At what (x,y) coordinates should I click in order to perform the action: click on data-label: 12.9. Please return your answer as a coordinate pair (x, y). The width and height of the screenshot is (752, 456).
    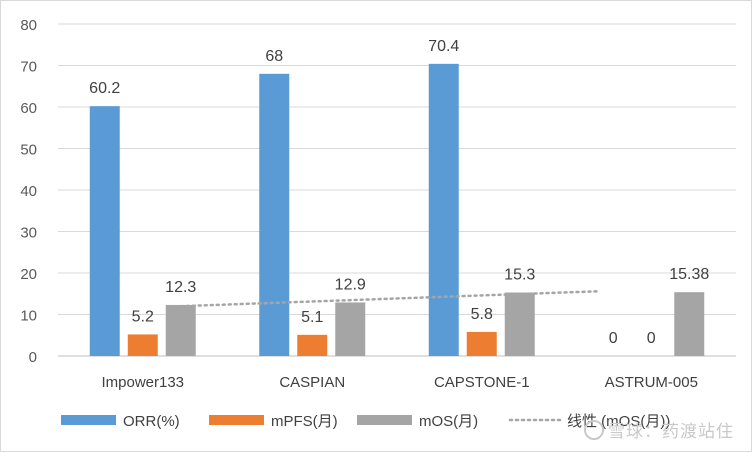
    Looking at the image, I should click on (350, 284).